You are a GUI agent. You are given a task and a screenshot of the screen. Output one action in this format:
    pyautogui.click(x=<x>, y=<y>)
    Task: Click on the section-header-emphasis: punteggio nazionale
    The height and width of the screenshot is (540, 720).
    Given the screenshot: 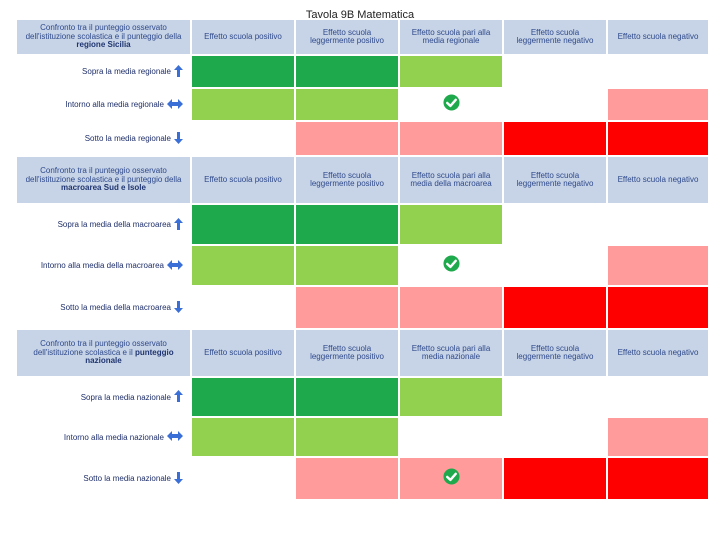 What is the action you would take?
    pyautogui.click(x=129, y=356)
    